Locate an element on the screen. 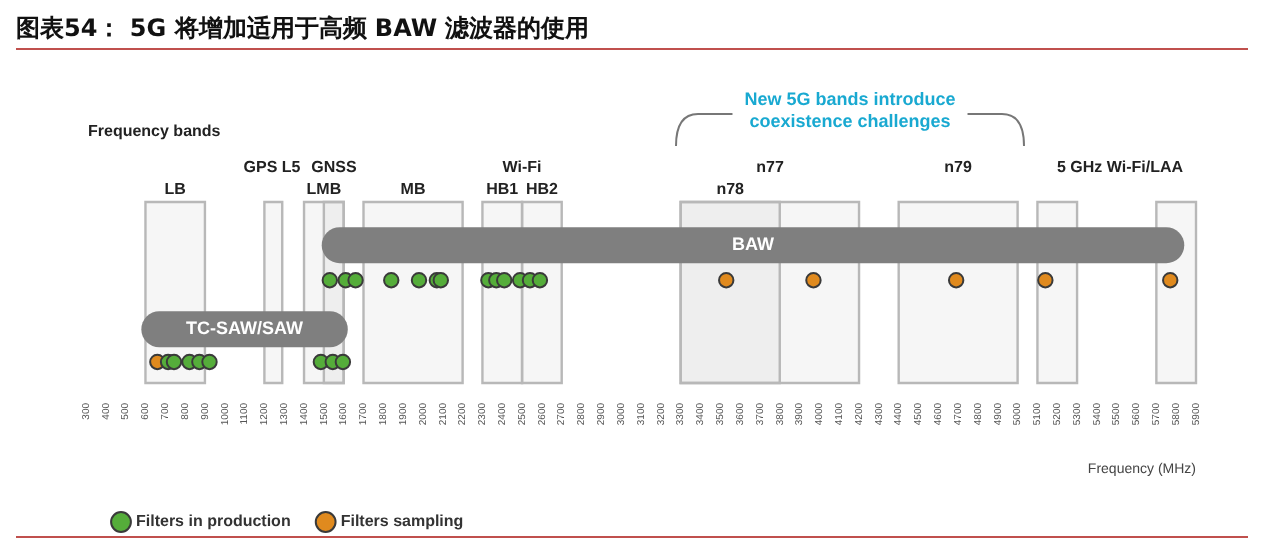  band-label: n78 is located at coordinates (731, 189).